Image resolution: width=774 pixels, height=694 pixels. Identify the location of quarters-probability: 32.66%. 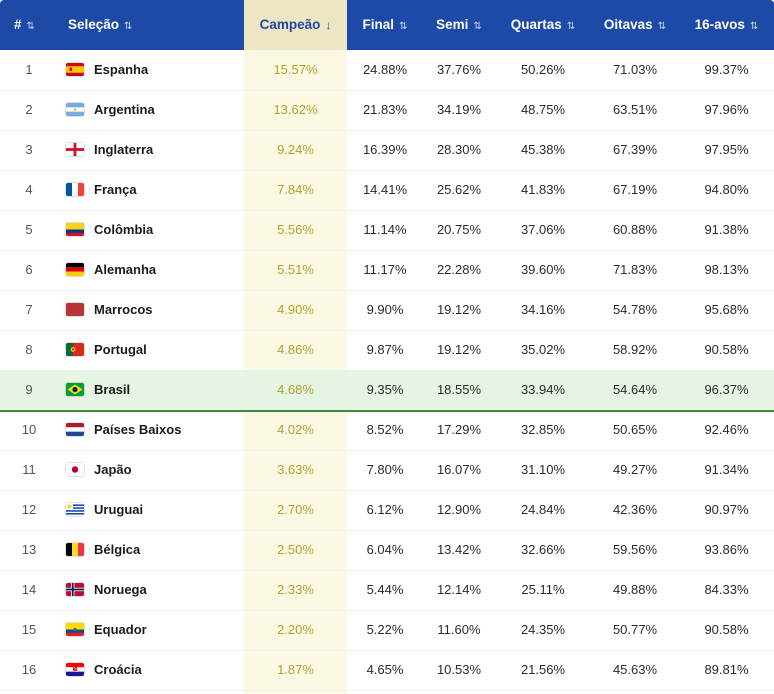
(543, 549).